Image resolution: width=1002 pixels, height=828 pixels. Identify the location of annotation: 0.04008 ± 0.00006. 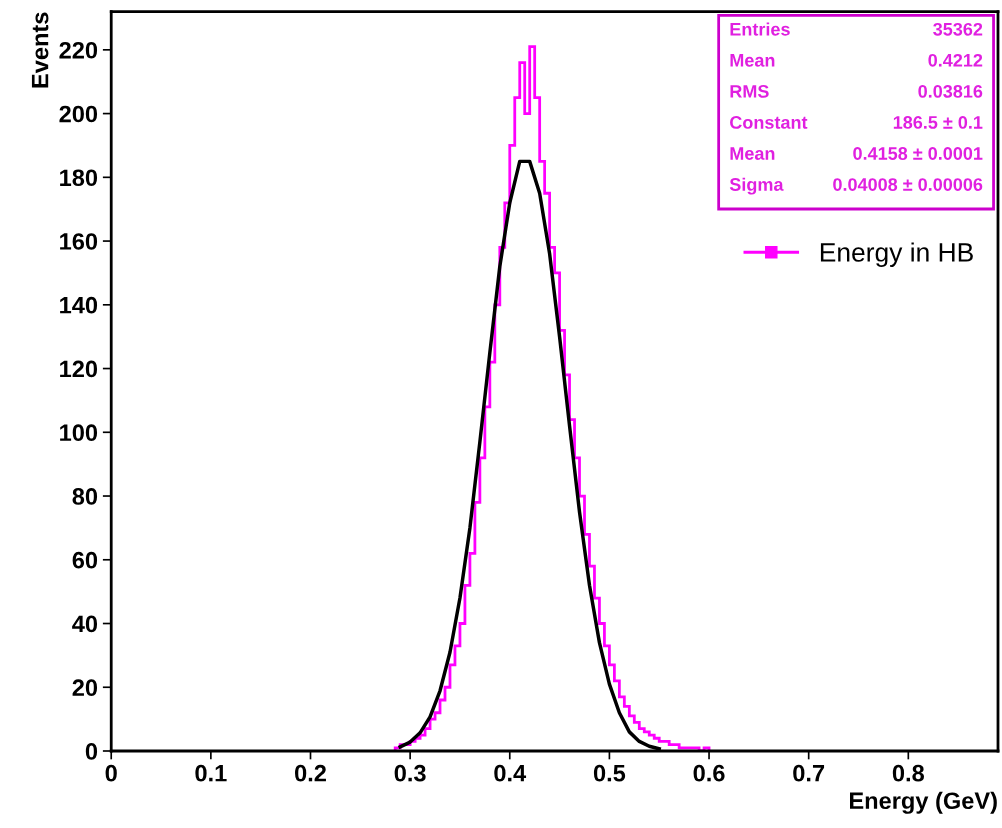
(908, 184).